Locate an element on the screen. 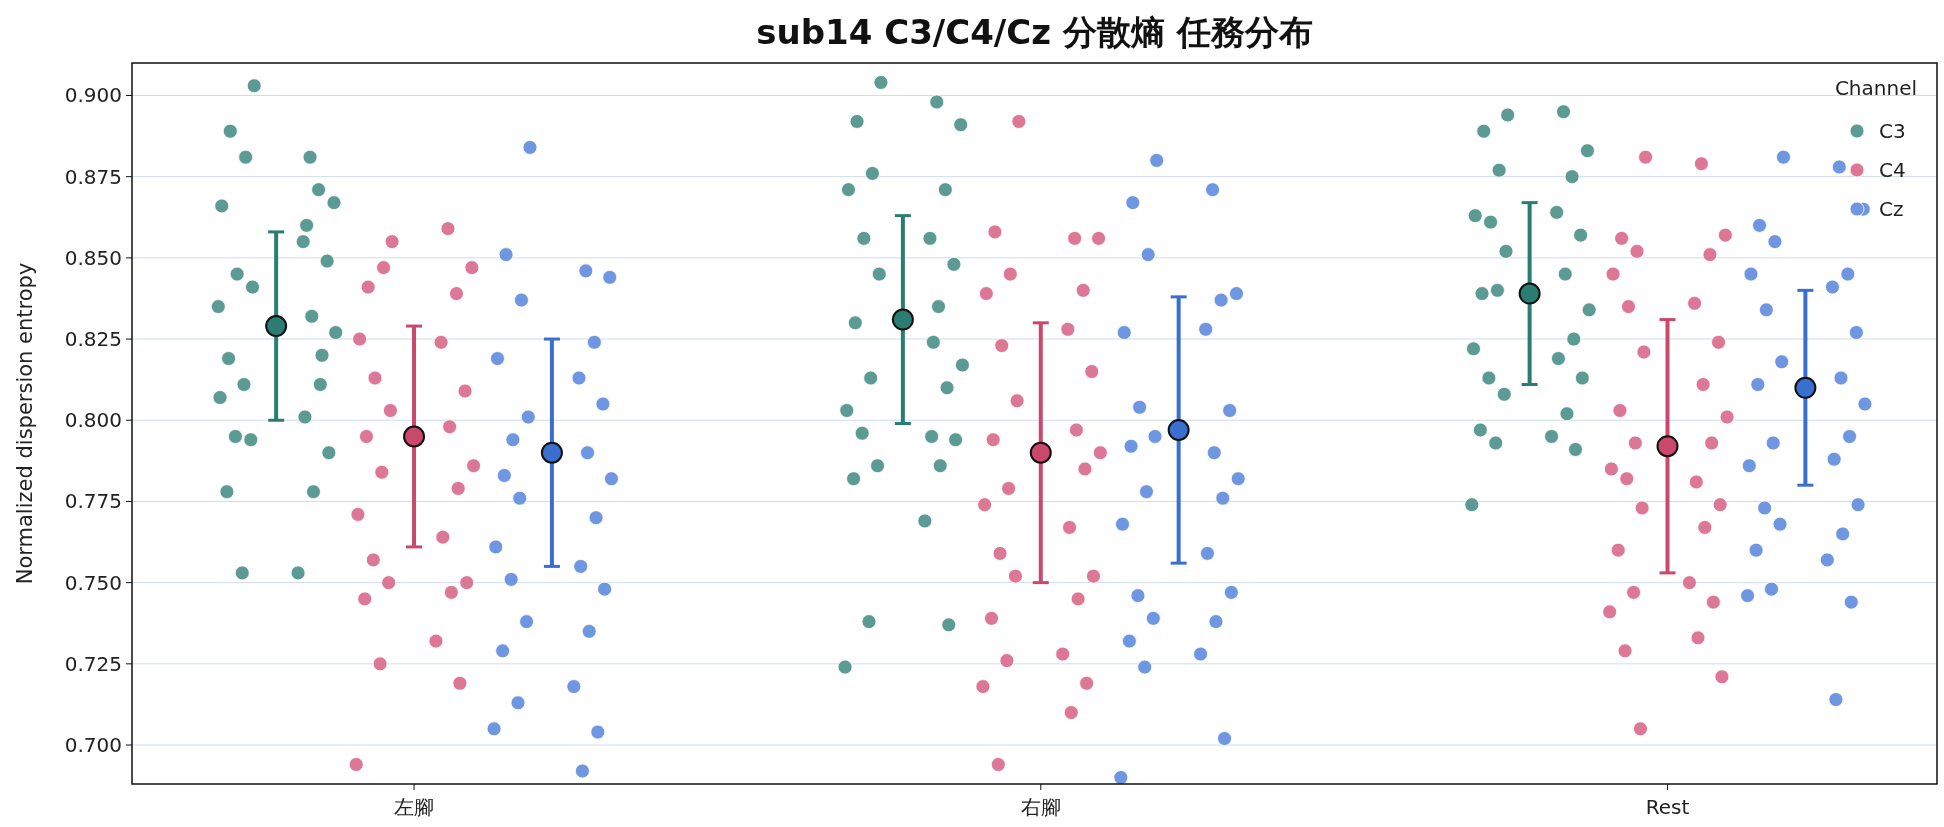 This screenshot has width=1944, height=827. y-tick-label: 0.800 is located at coordinates (93, 420).